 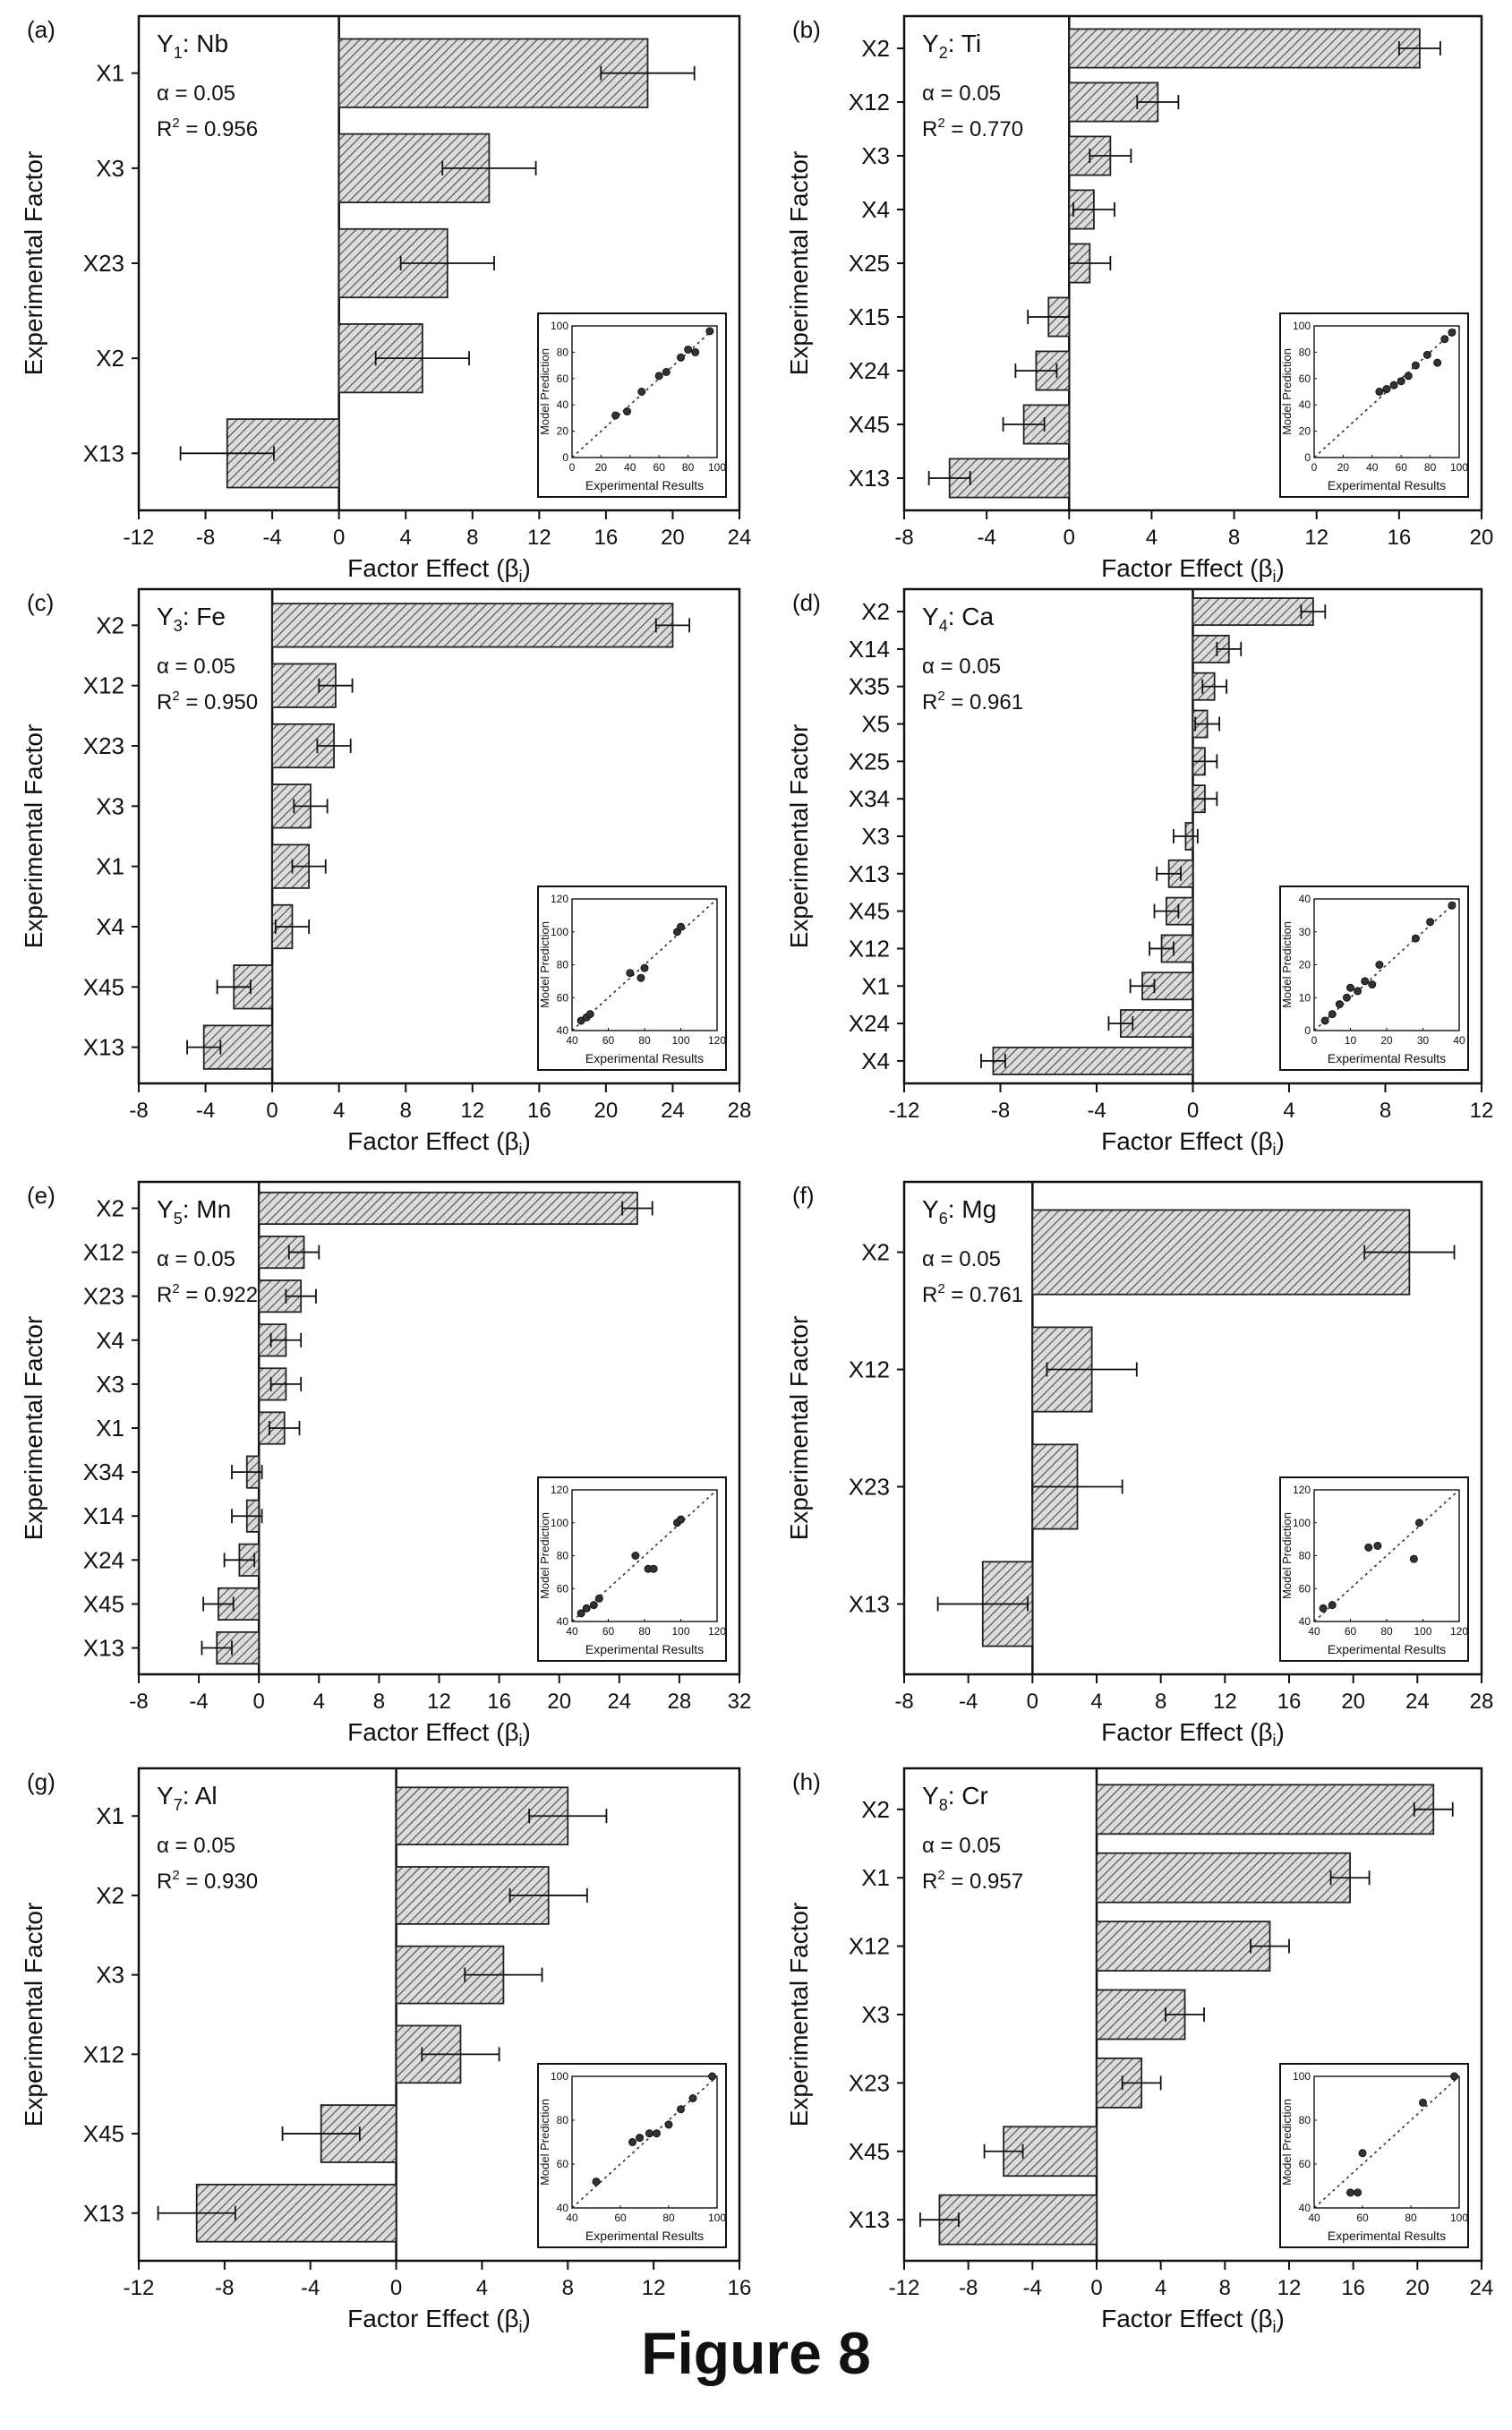 I want to click on x-axis-label: Factor Effect (βi), so click(x=1193, y=1734).